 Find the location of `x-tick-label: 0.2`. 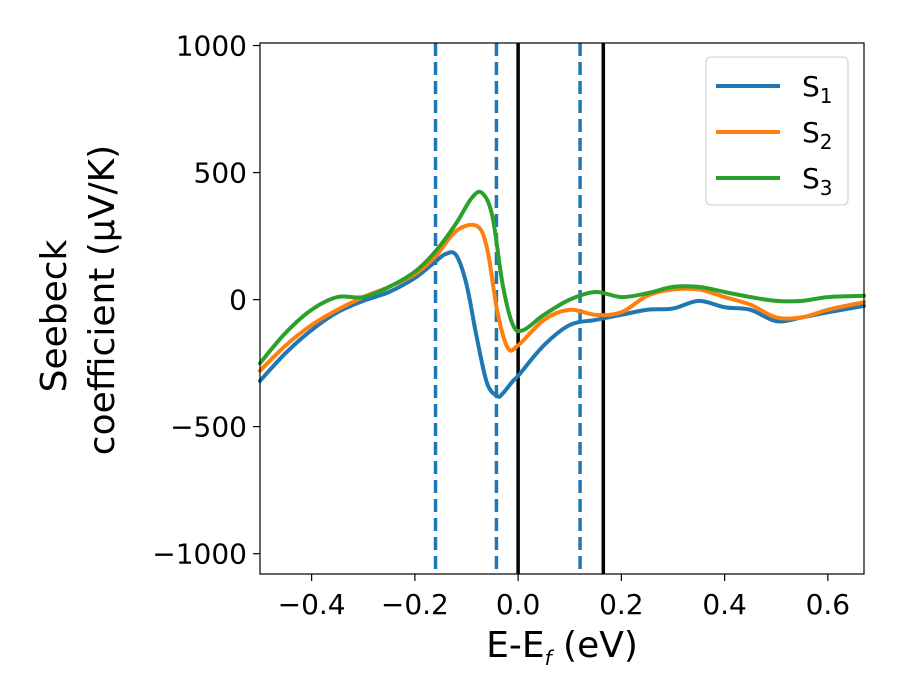

x-tick-label: 0.2 is located at coordinates (621, 604).